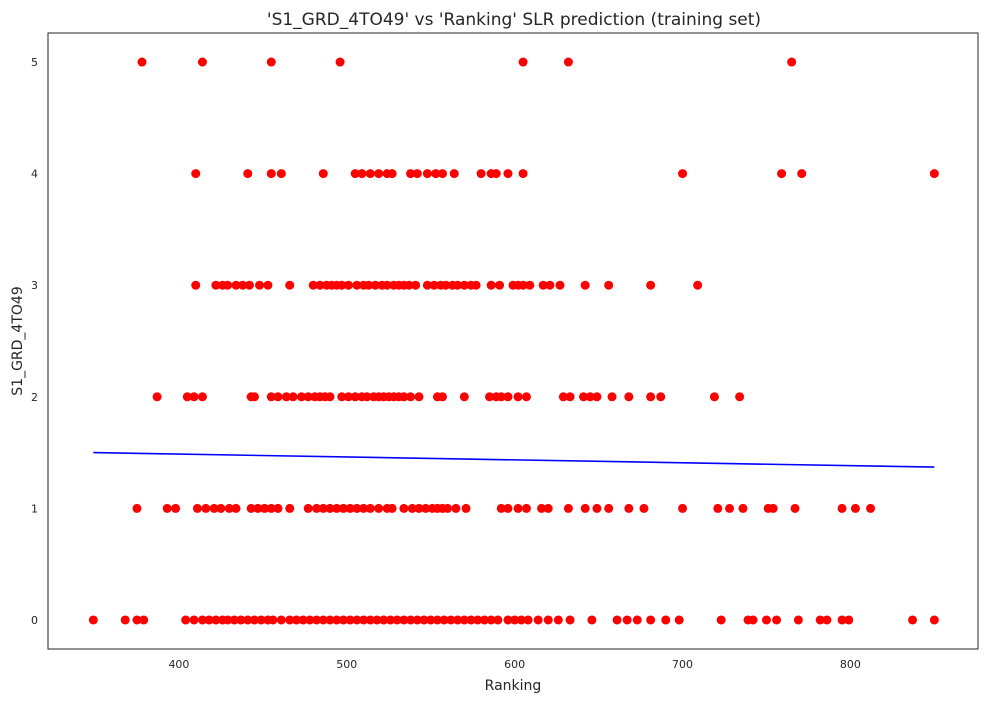 The width and height of the screenshot is (991, 701). I want to click on regression-line, so click(514, 459).